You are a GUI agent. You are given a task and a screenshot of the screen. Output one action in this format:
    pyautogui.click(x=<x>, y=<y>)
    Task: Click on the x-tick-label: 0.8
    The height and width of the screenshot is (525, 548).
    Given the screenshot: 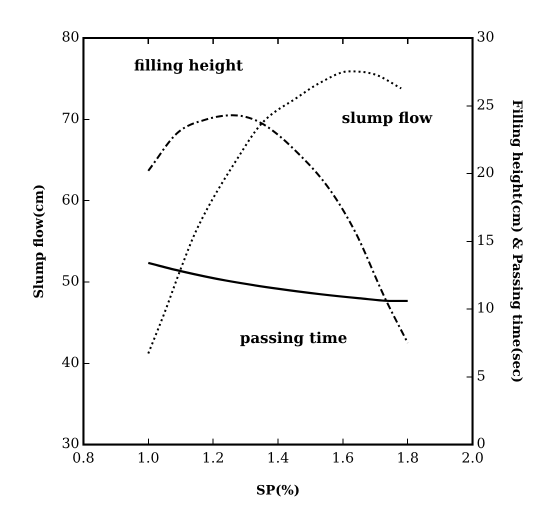 What is the action you would take?
    pyautogui.click(x=83, y=458)
    